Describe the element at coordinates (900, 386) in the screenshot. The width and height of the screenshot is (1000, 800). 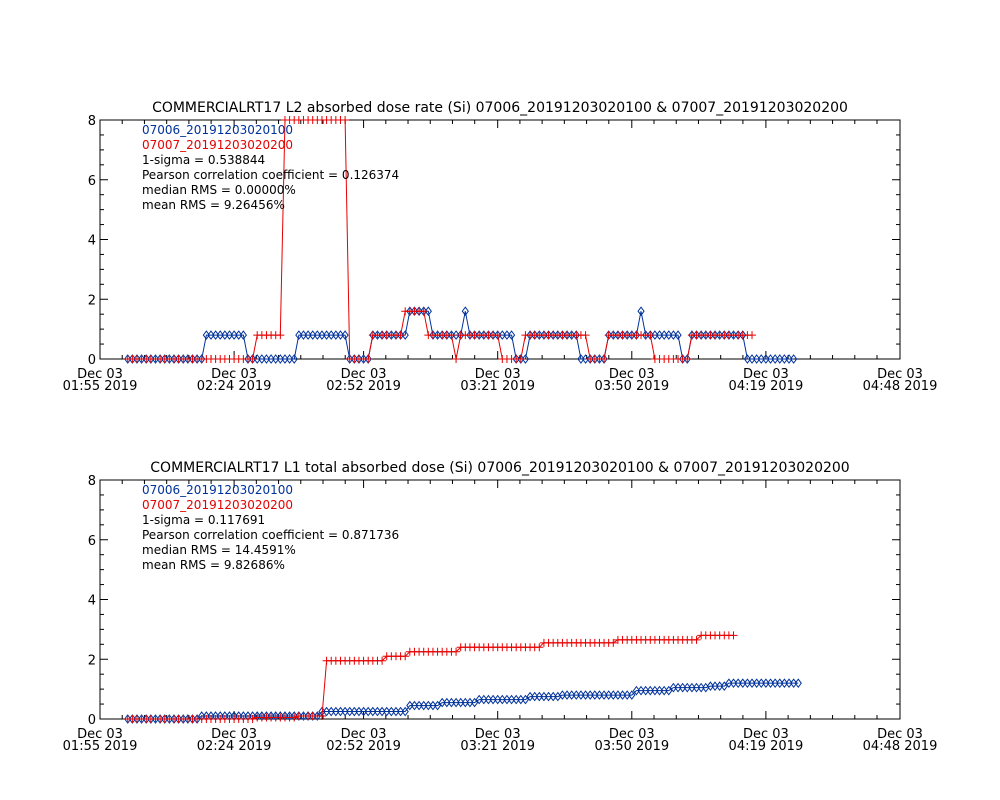
I see `x-tick-time: 04:48 2019` at that location.